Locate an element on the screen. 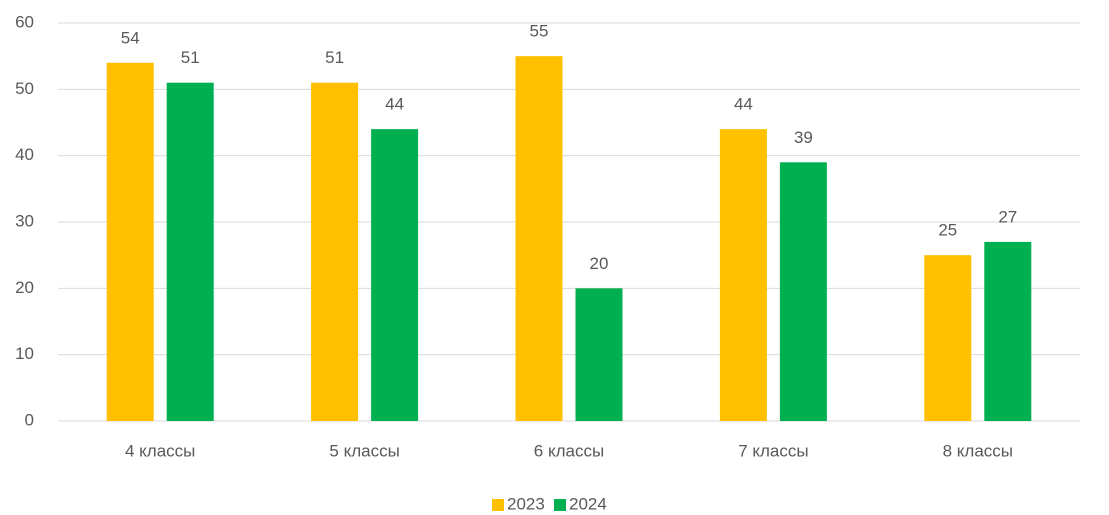  x-tick-label: 7 классы is located at coordinates (773, 450).